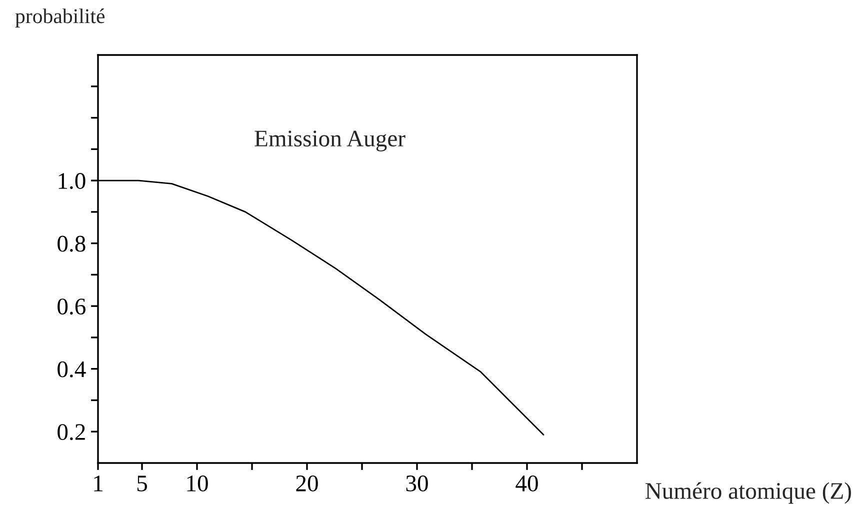  Describe the element at coordinates (527, 483) in the screenshot. I see `x-tick-label: 40` at that location.